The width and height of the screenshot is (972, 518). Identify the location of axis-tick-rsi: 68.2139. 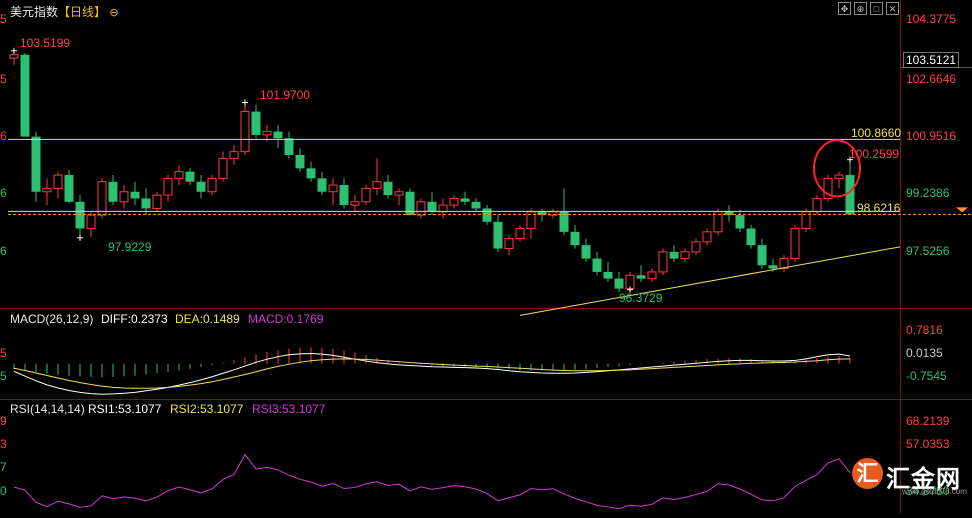
(928, 421).